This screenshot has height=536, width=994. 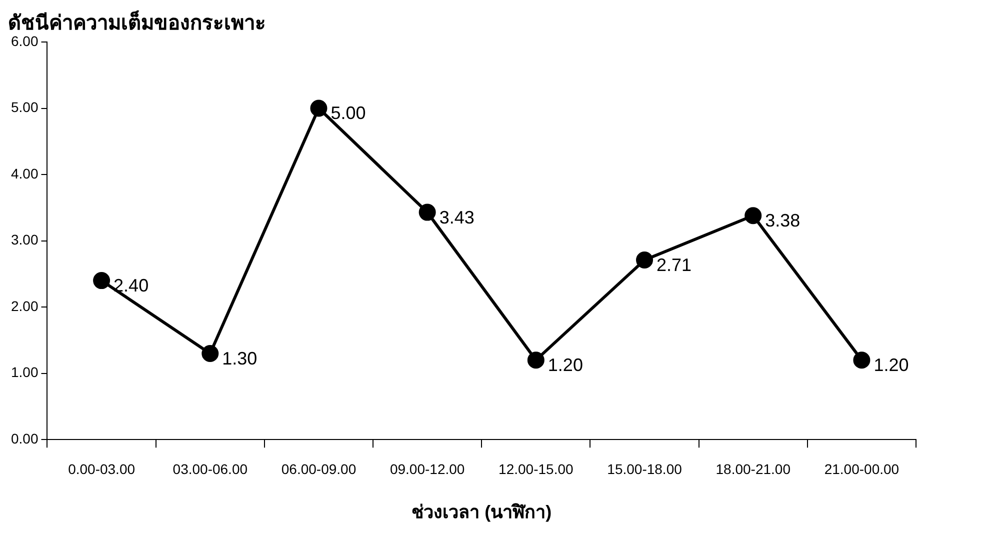 I want to click on x-tick-label: 03.00-06.00, so click(x=210, y=468).